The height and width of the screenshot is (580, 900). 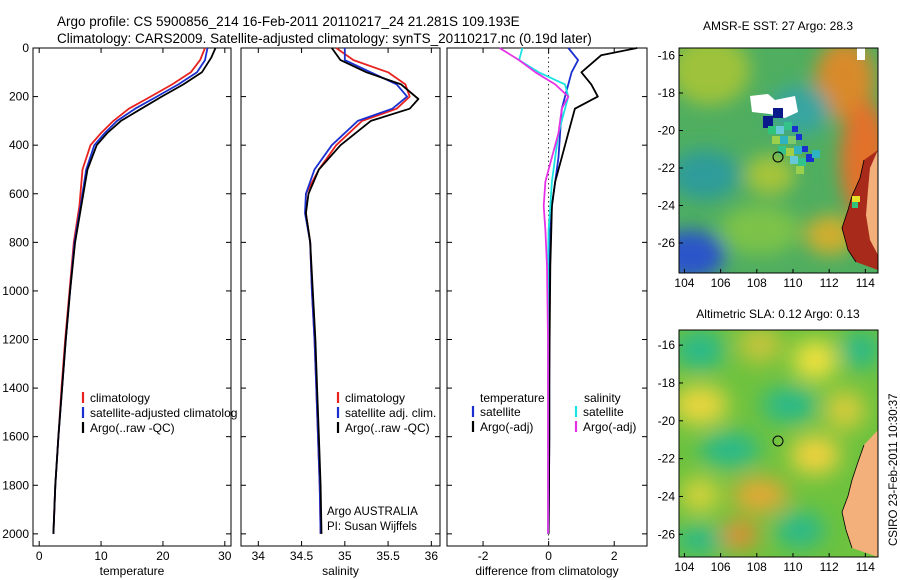 What do you see at coordinates (225, 556) in the screenshot?
I see `x-tick-label: 30` at bounding box center [225, 556].